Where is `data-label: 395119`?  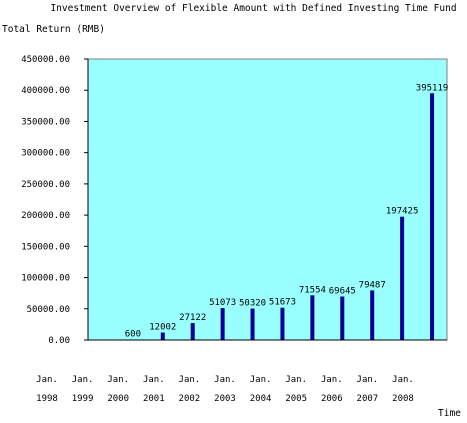
data-label: 395119 is located at coordinates (432, 88).